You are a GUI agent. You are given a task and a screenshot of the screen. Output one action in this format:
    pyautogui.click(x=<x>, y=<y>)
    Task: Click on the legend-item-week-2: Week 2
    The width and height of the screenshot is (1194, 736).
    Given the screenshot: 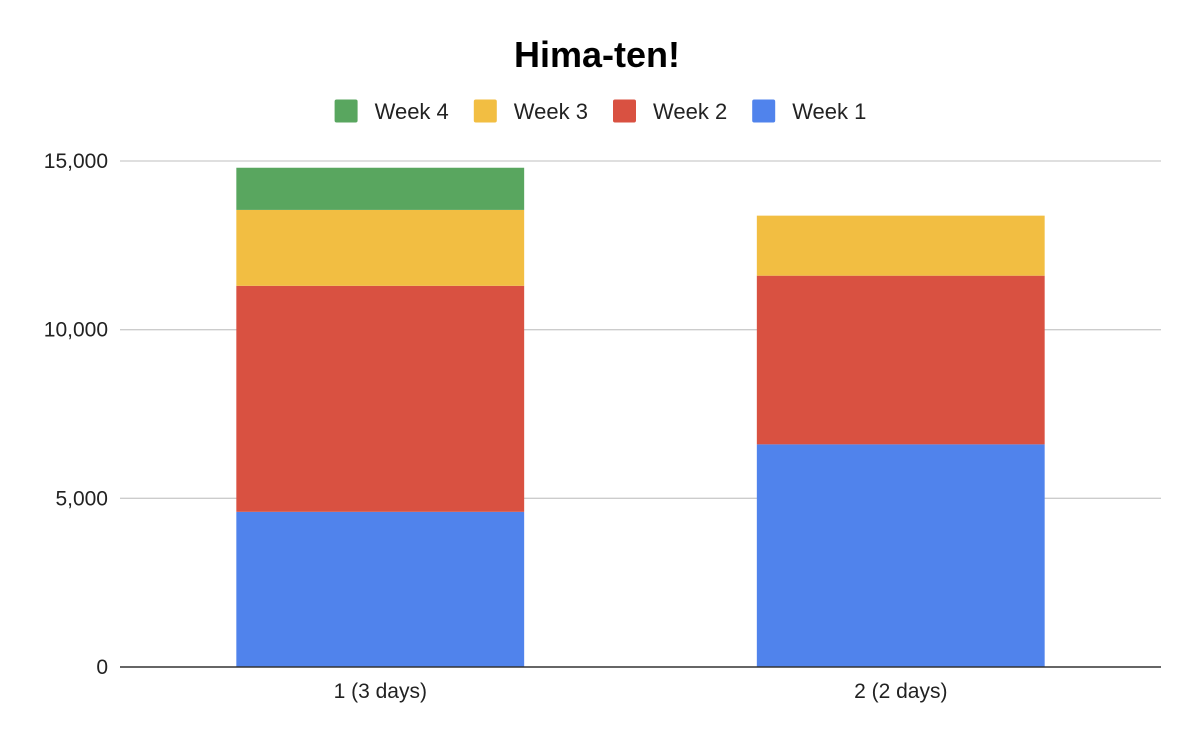 What is the action you would take?
    pyautogui.click(x=670, y=111)
    